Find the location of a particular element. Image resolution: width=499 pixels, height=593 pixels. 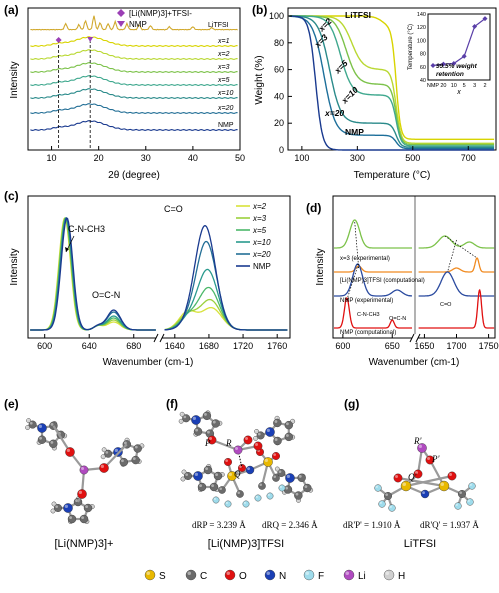

d-label-4: NMP (computational) is located at coordinates (368, 333).